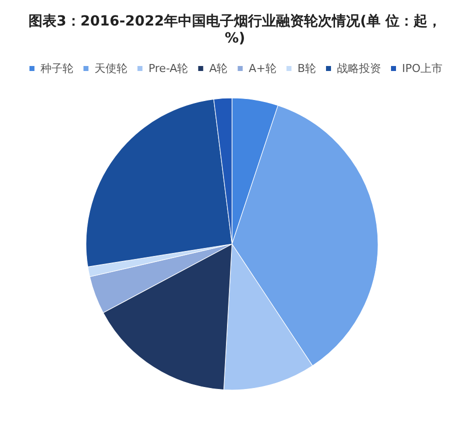 The height and width of the screenshot is (435, 470). I want to click on legend-label: IPO上市, so click(422, 68).